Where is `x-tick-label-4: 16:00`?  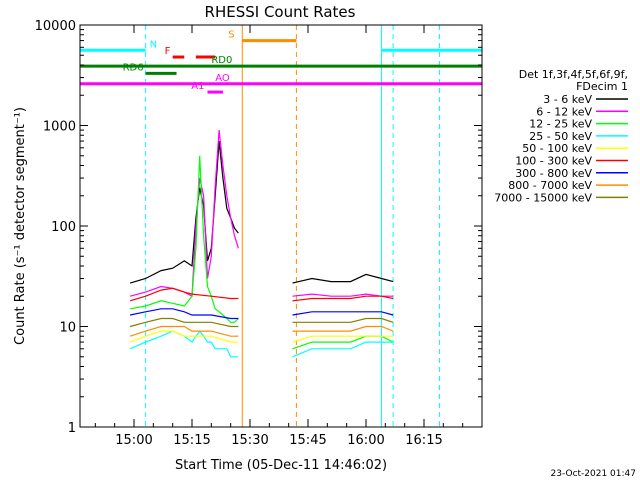 x-tick-label-4: 16:00 is located at coordinates (365, 440).